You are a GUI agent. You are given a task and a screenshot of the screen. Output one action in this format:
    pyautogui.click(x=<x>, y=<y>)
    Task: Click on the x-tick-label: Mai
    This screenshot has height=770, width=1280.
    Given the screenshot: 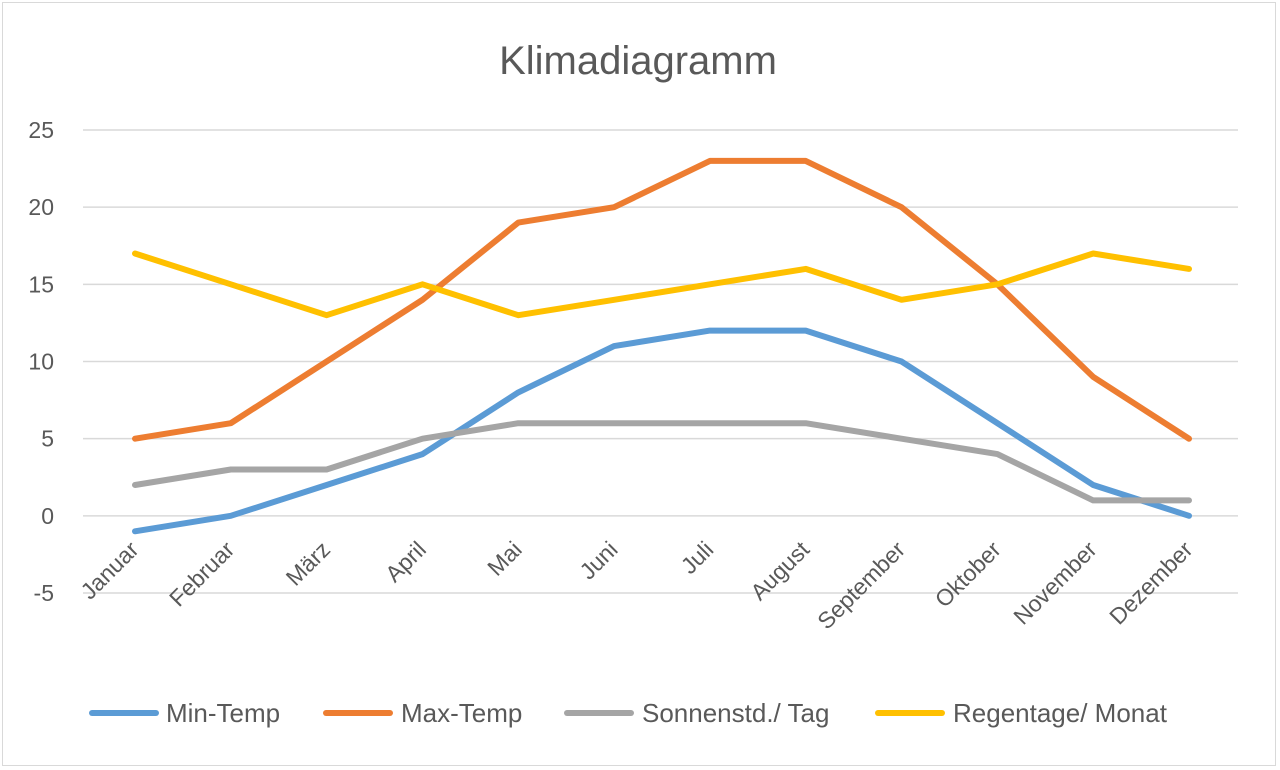 What is the action you would take?
    pyautogui.click(x=504, y=558)
    